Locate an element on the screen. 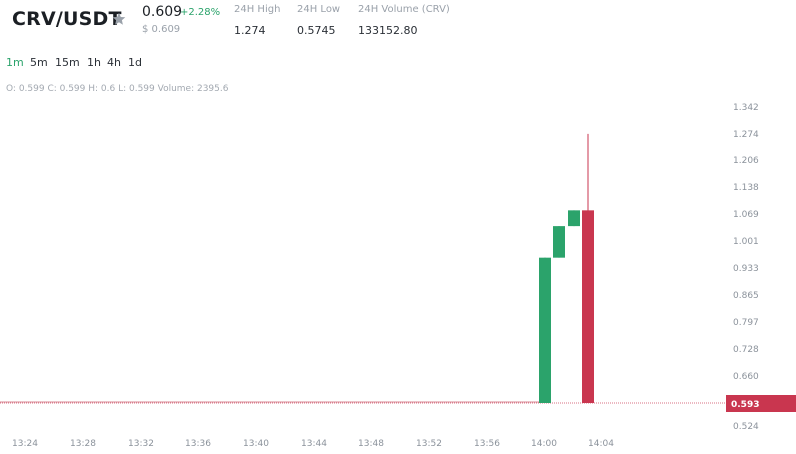  x-tick-label: 14:00 is located at coordinates (544, 444).